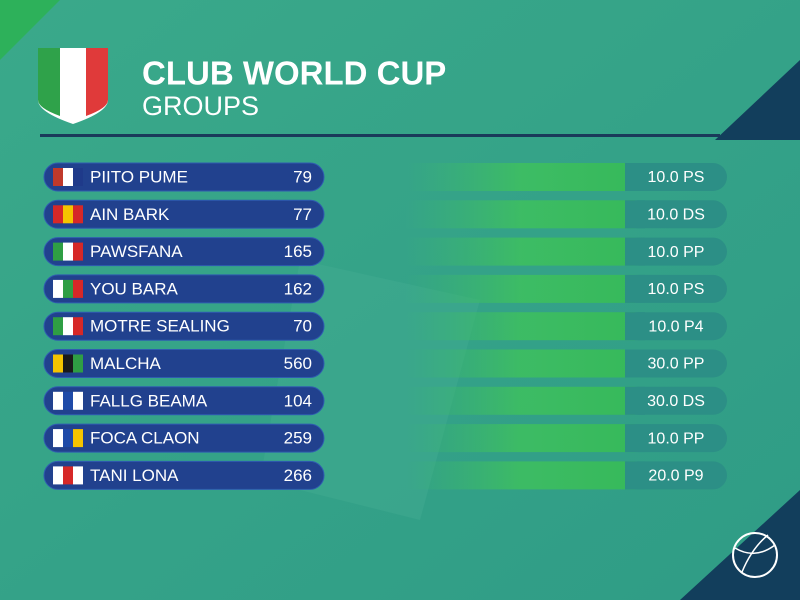 The image size is (800, 600). I want to click on team-value: 259, so click(298, 438).